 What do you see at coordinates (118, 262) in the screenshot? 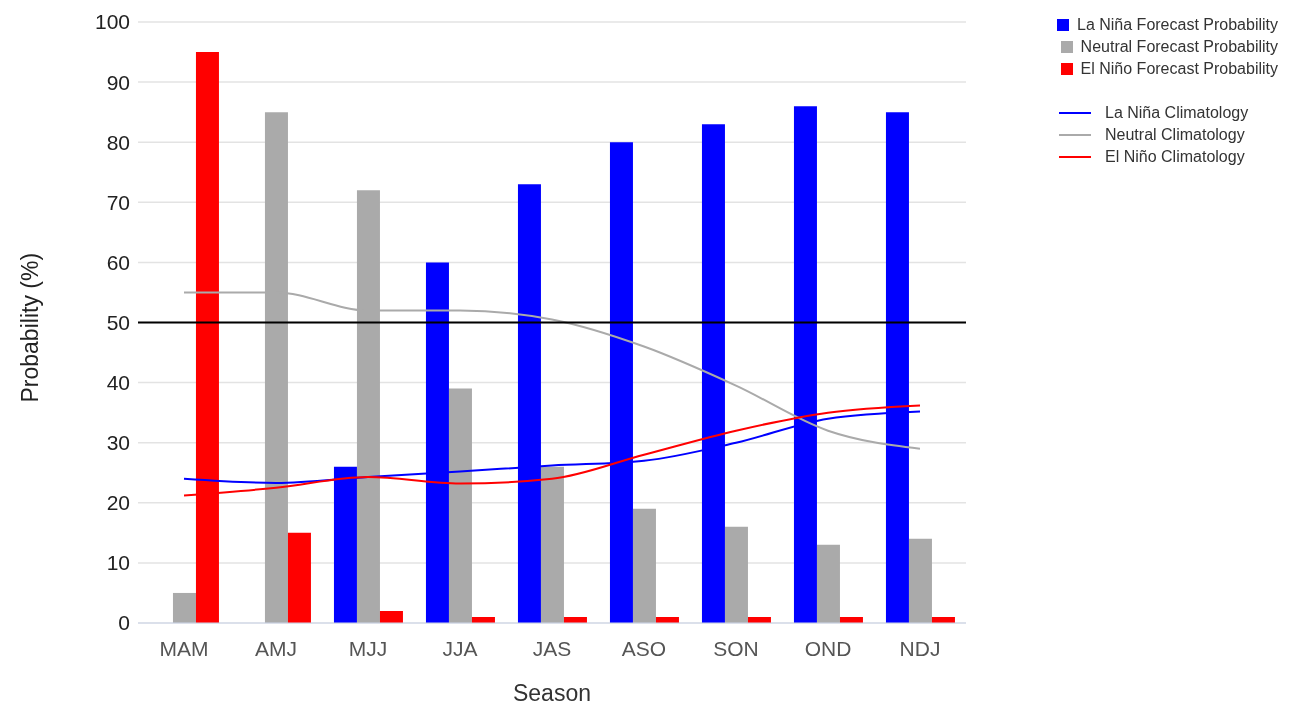
I see `y-tick-label: 60` at bounding box center [118, 262].